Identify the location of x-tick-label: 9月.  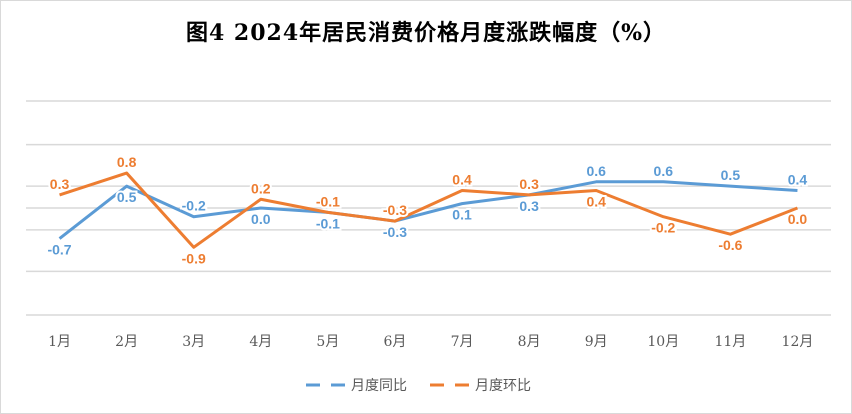
(596, 342).